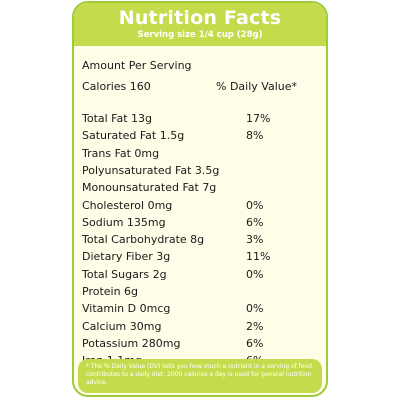 The height and width of the screenshot is (400, 400). Describe the element at coordinates (121, 153) in the screenshot. I see `nutrient-label: Trans Fat 0mg` at that location.